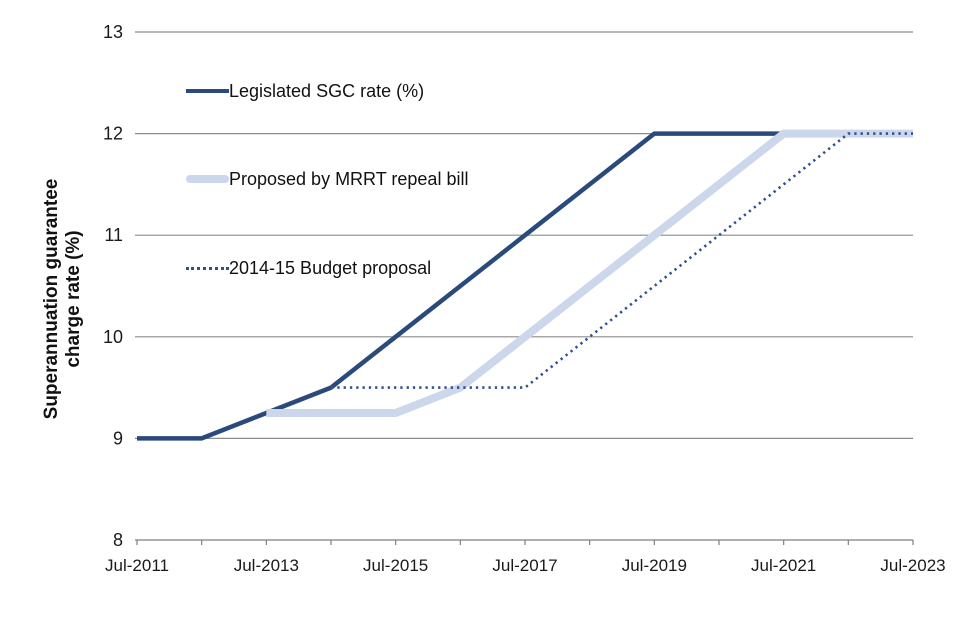 The image size is (976, 637). Describe the element at coordinates (654, 565) in the screenshot. I see `x-tick-label: Jul-2019` at that location.